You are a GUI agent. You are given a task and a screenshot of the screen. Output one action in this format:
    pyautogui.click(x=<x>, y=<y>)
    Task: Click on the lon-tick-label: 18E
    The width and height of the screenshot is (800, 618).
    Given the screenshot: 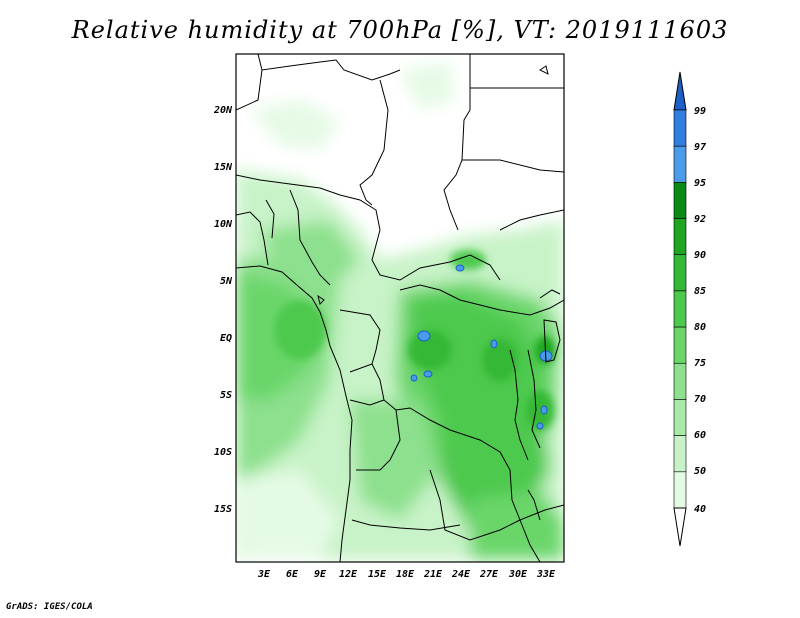 What is the action you would take?
    pyautogui.click(x=405, y=574)
    